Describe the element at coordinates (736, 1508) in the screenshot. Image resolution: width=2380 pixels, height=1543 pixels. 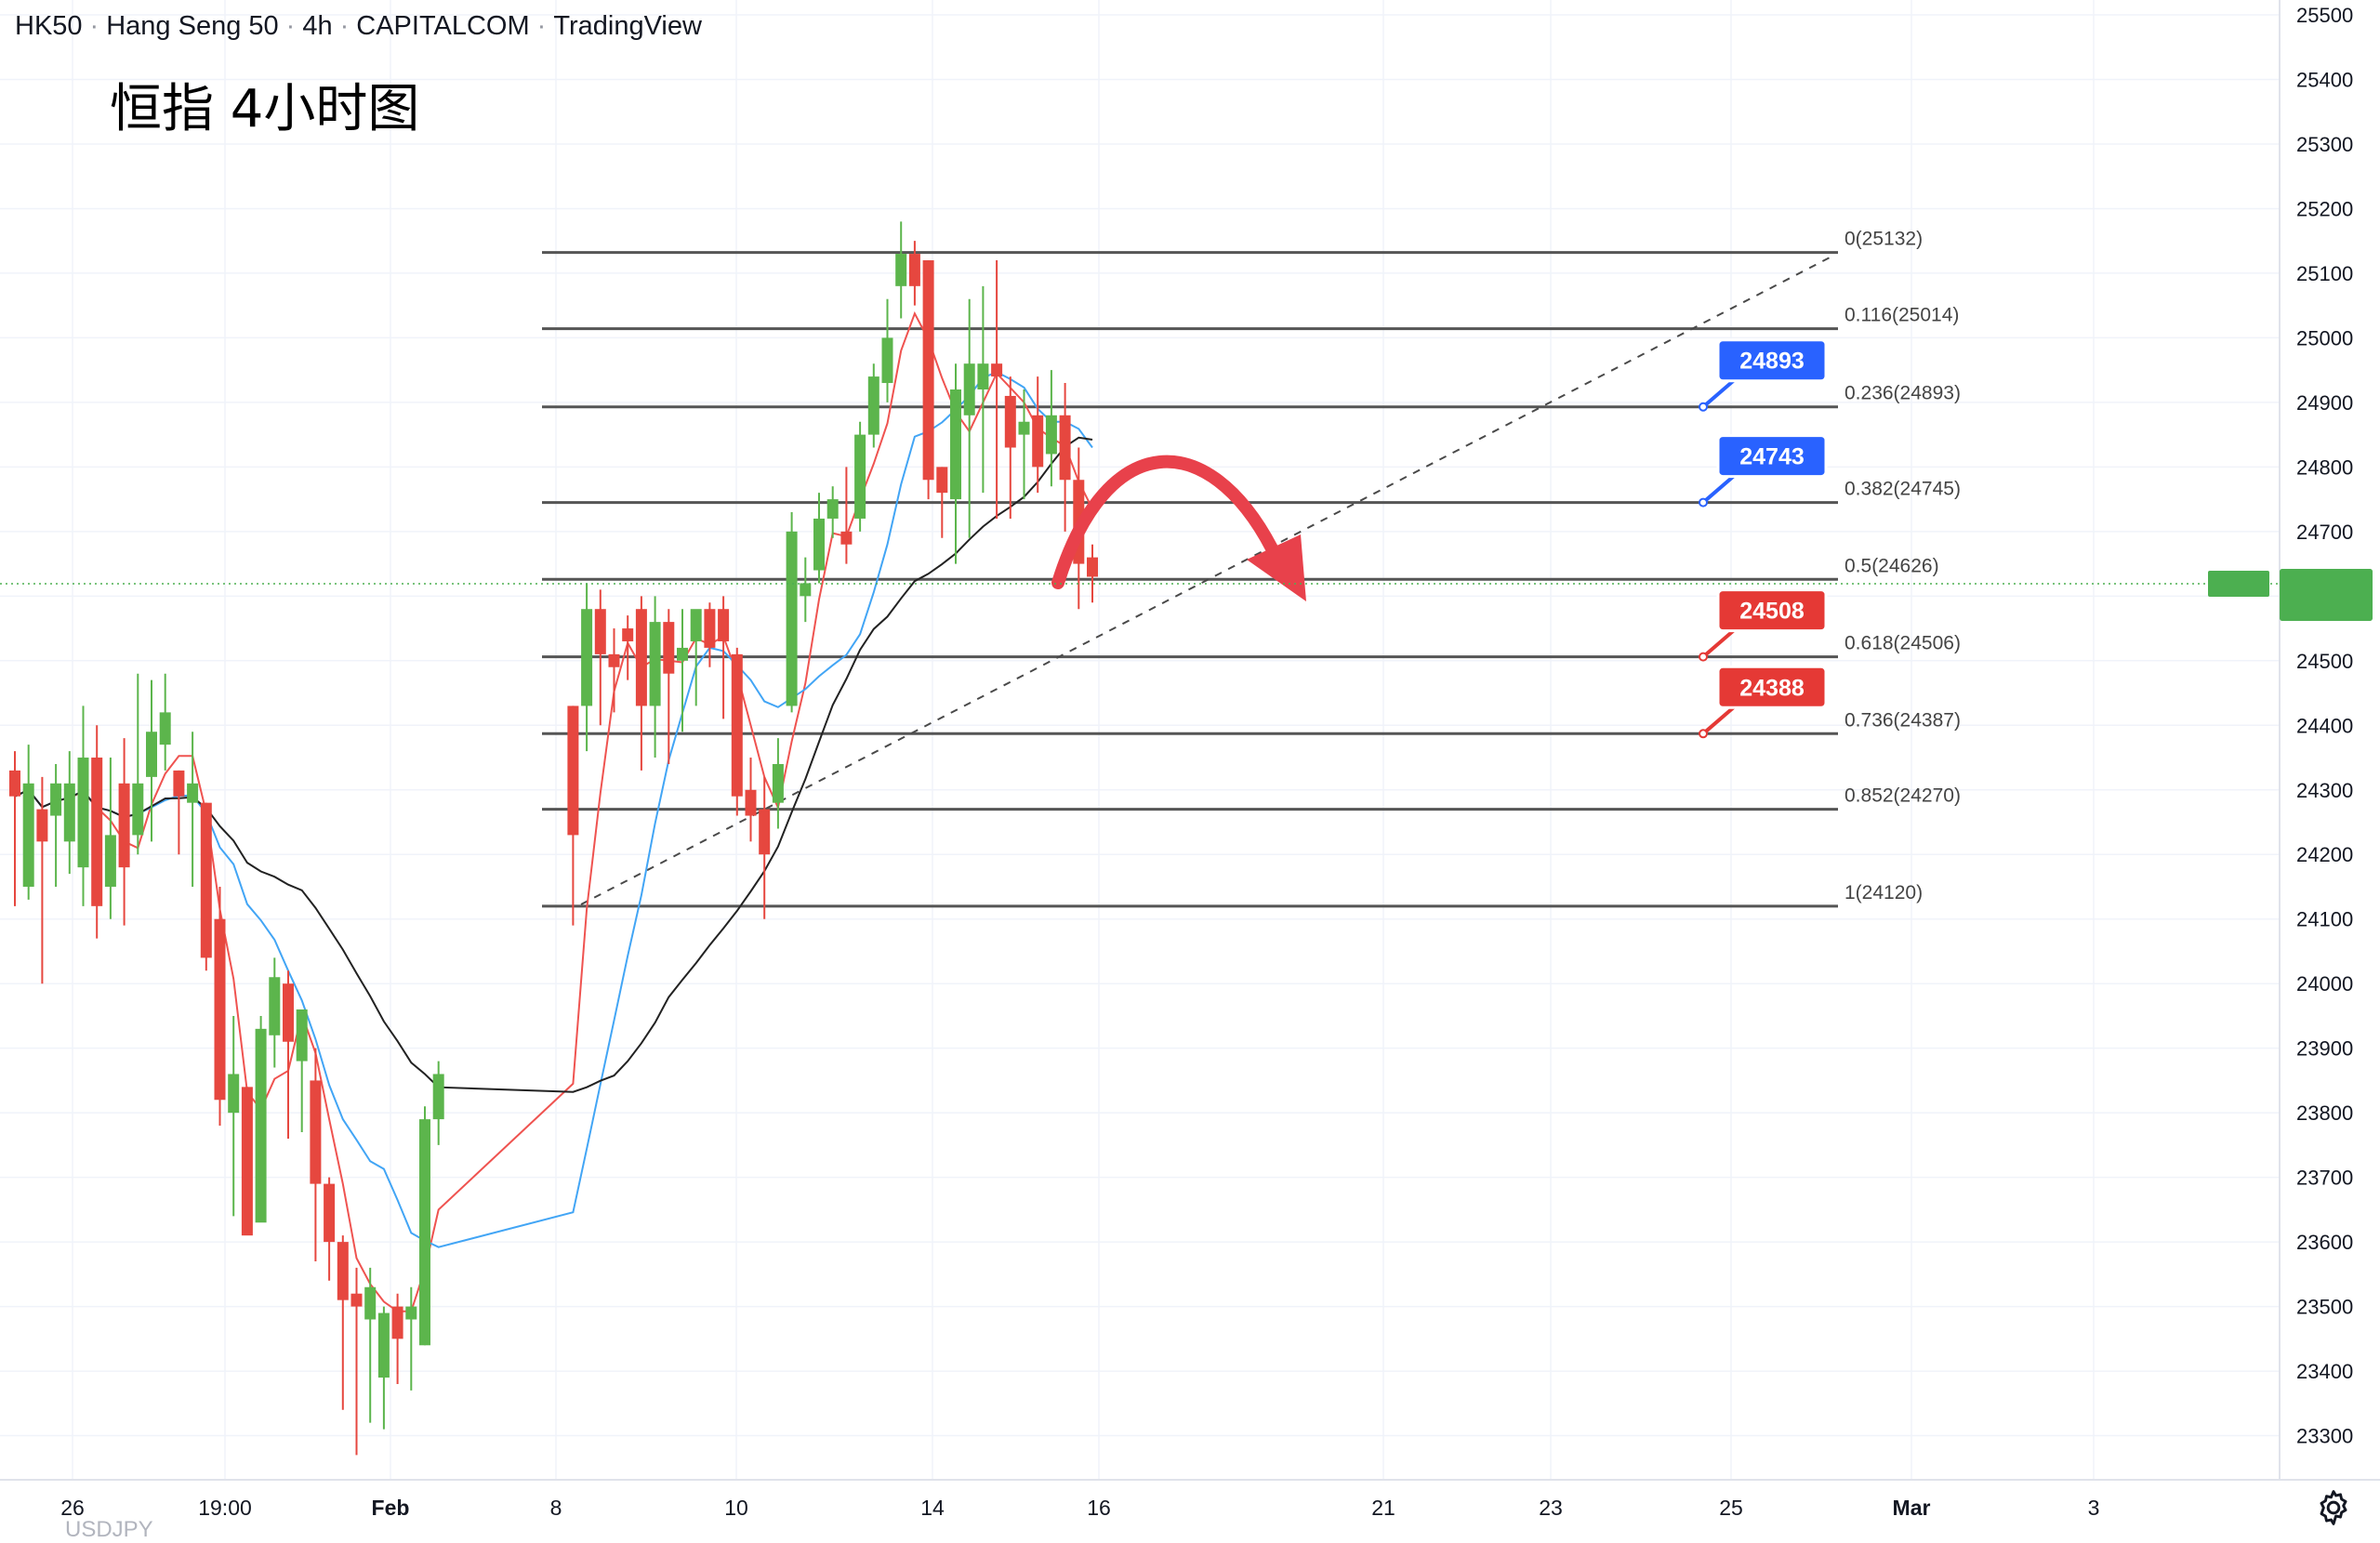
I see `time-tick-label: 10` at that location.